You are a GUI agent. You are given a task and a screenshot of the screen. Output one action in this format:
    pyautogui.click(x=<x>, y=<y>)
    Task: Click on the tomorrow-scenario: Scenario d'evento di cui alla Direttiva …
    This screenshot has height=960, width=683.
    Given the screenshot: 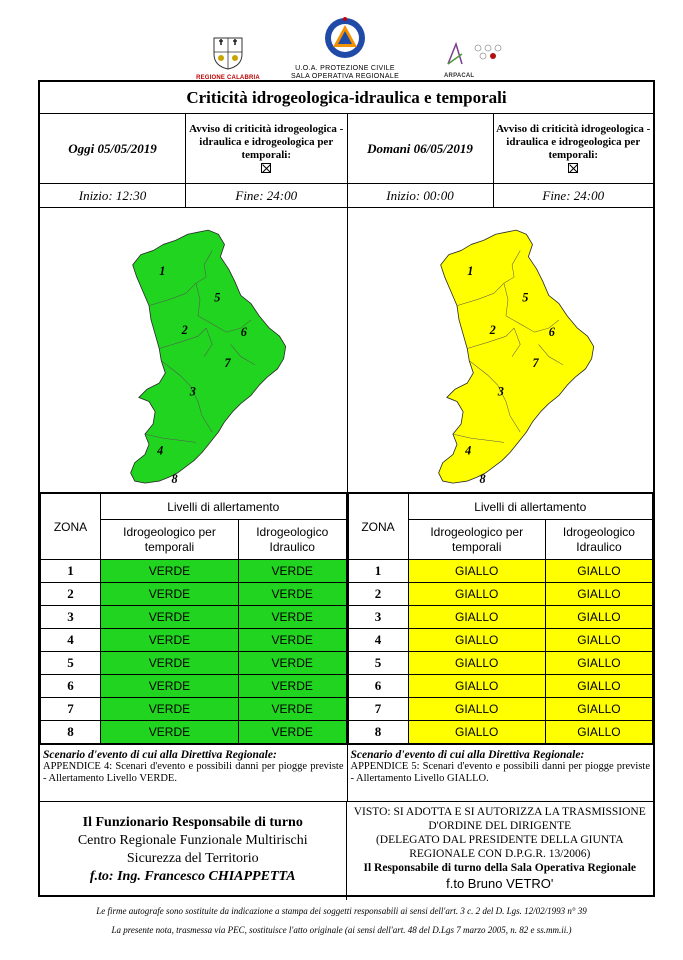 What is the action you would take?
    pyautogui.click(x=500, y=773)
    